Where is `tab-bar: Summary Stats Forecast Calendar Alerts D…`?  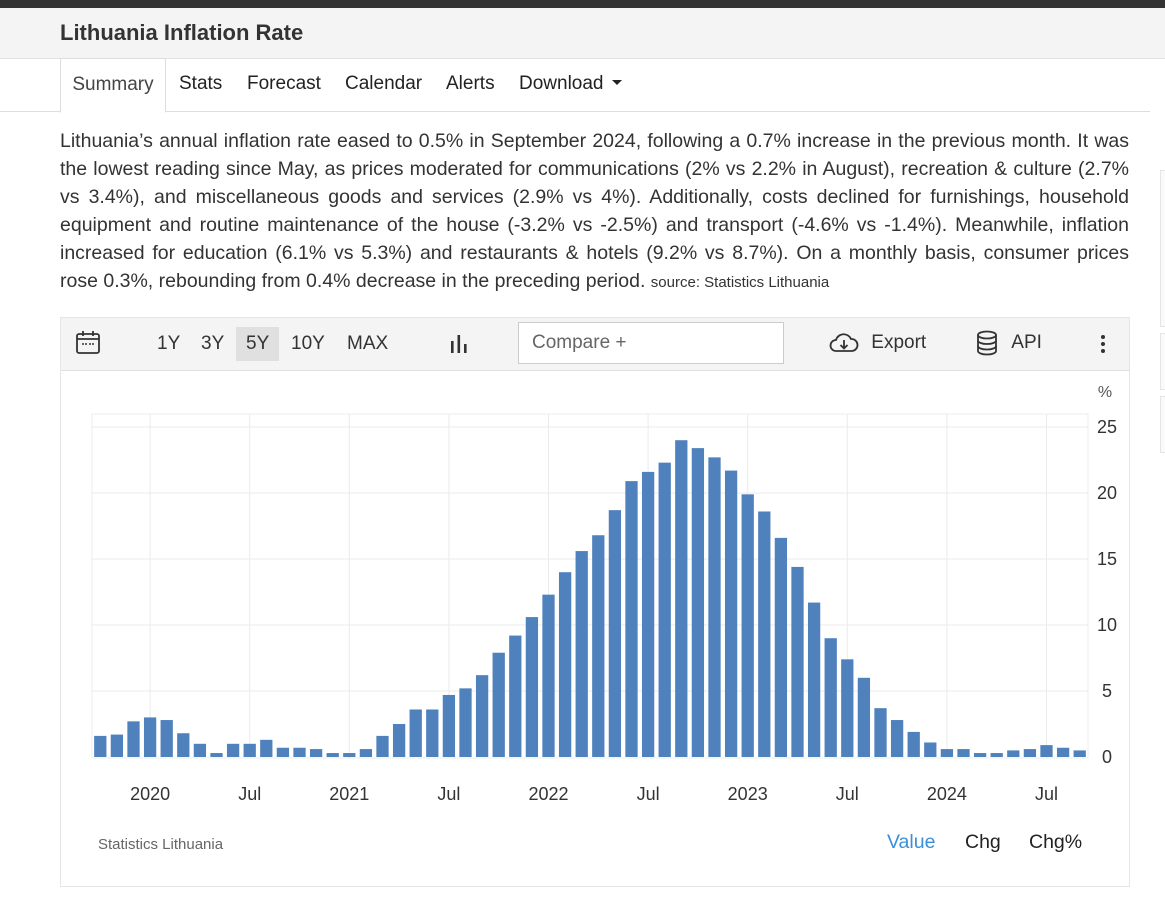 tab-bar: Summary Stats Forecast Calendar Alerts D… is located at coordinates (575, 85).